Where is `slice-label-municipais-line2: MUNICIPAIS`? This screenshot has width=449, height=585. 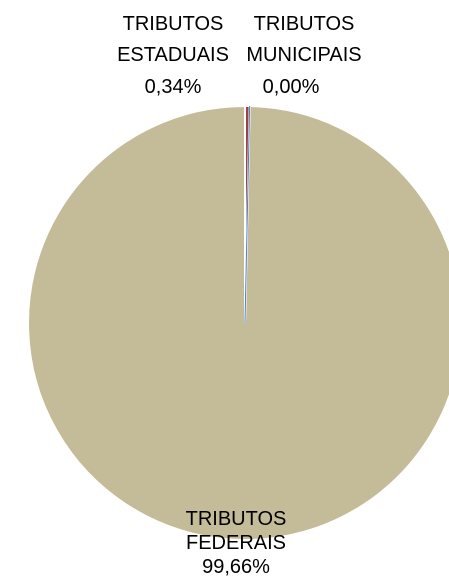 slice-label-municipais-line2: MUNICIPAIS is located at coordinates (303, 55).